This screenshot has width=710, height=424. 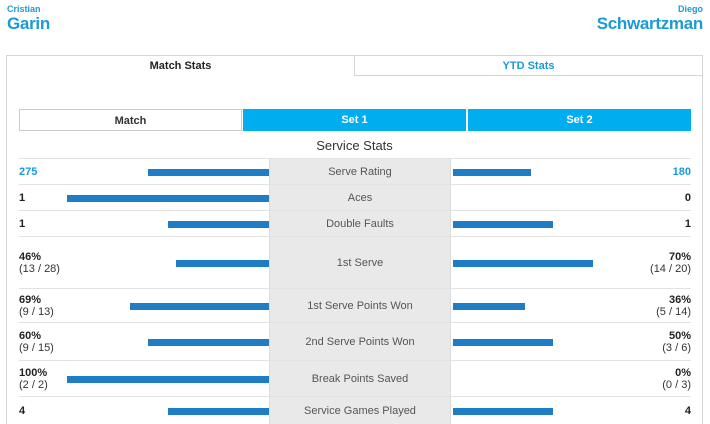 I want to click on right-player-stat: 70% (14 / 20), so click(x=670, y=263).